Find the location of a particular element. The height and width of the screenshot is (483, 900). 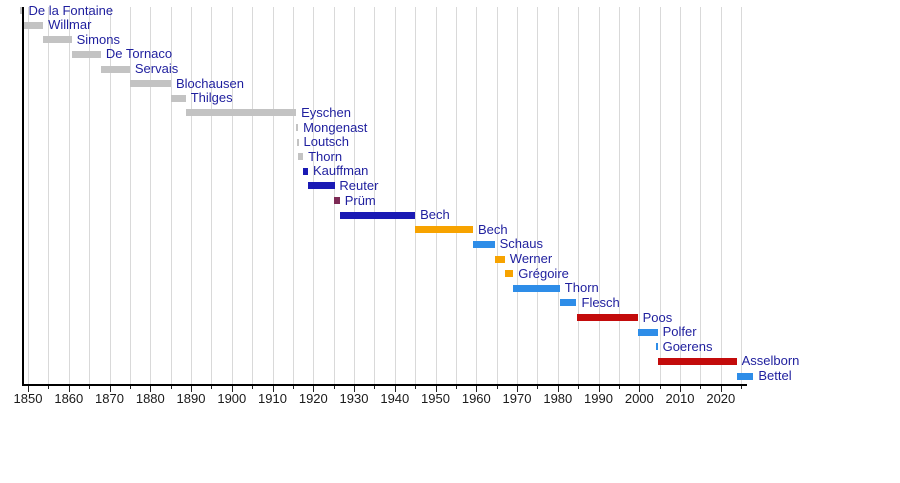

axis-year-label: 1860 is located at coordinates (69, 398).